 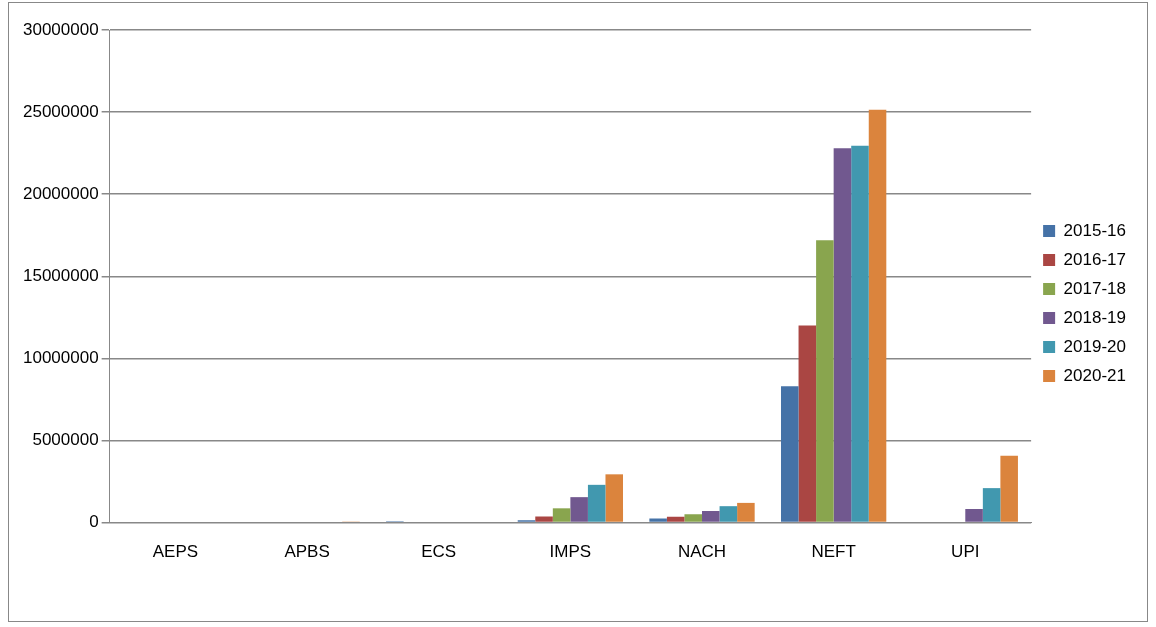 What do you see at coordinates (1094, 346) in the screenshot?
I see `legend-label: 2019-20` at bounding box center [1094, 346].